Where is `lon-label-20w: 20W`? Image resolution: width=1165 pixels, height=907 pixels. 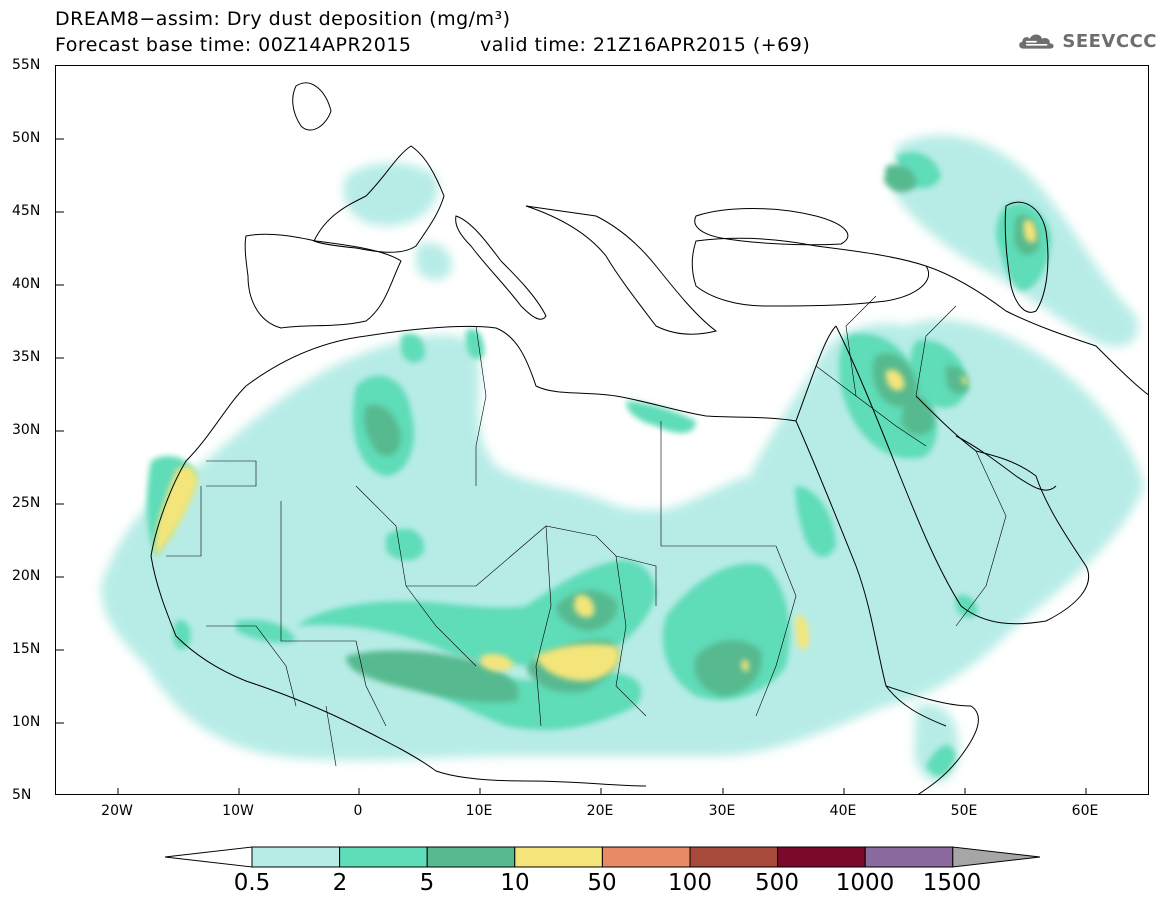
lon-label-20w: 20W is located at coordinates (117, 811).